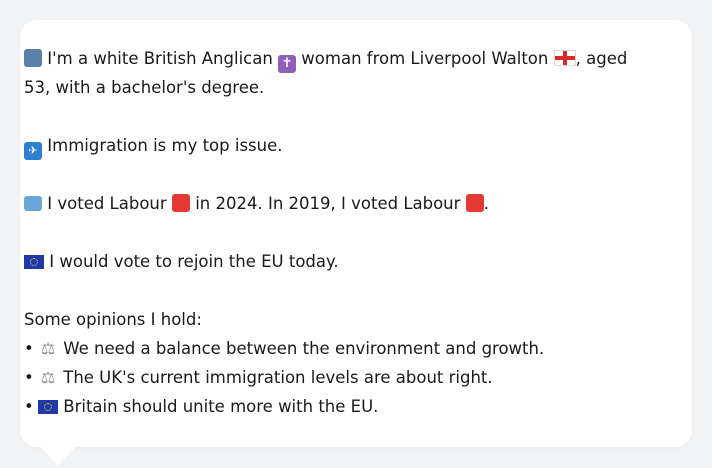  Describe the element at coordinates (336, 145) in the screenshot. I see `top-issue-line: ✈ Immigration is my top issue.` at that location.